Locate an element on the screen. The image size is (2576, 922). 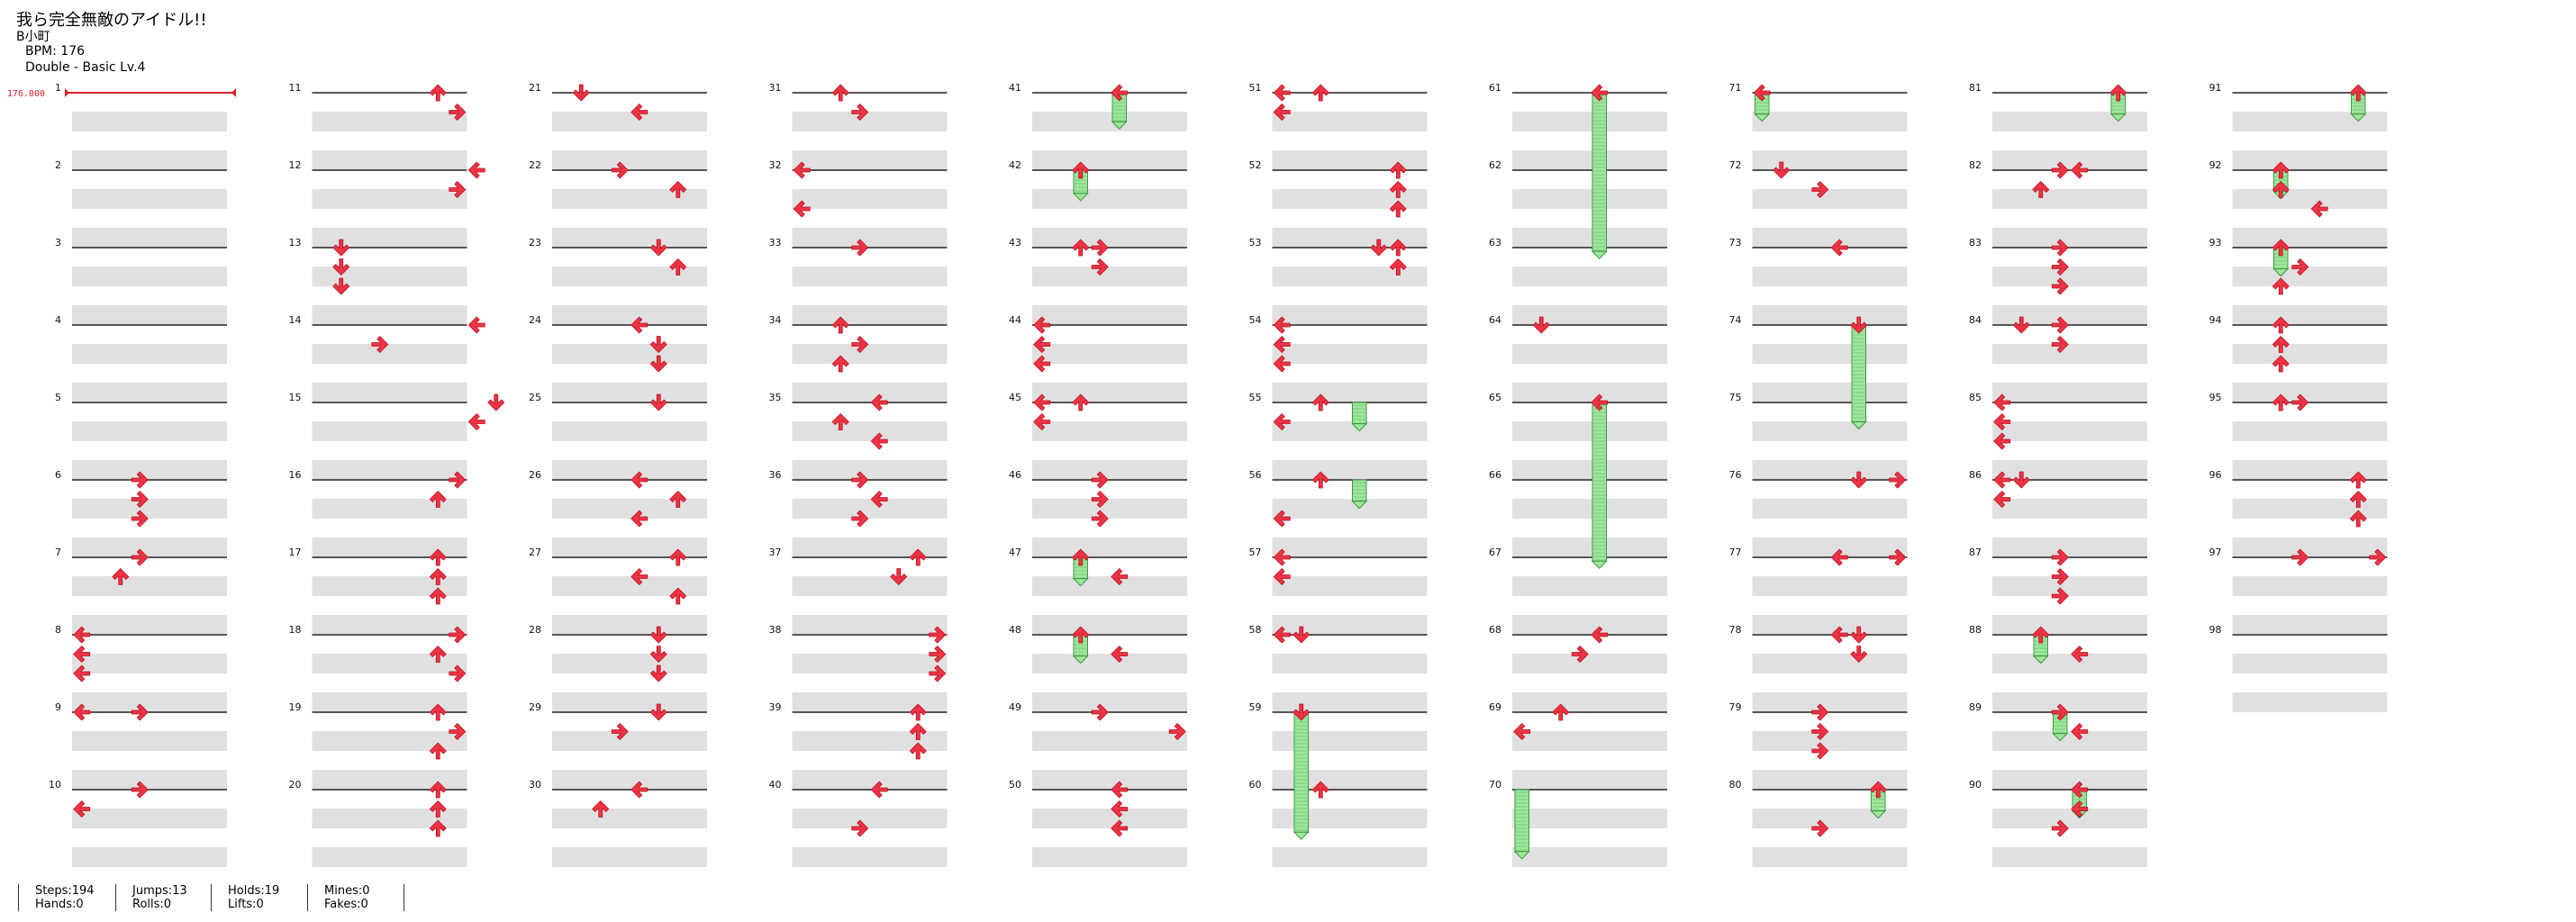
measure-number: 2 is located at coordinates (58, 165).